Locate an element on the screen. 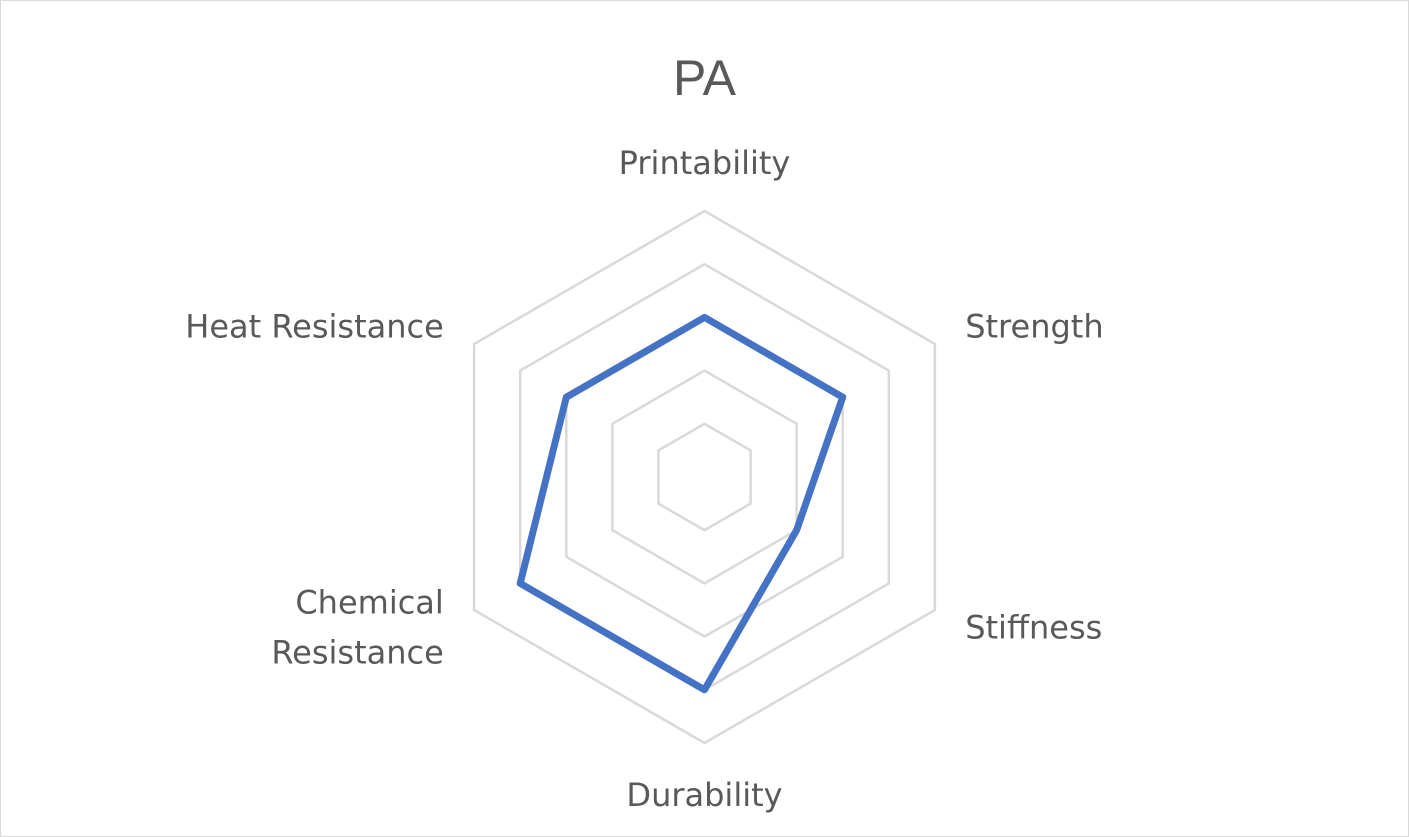 This screenshot has width=1409, height=837. category-label: Stiffness is located at coordinates (1033, 628).